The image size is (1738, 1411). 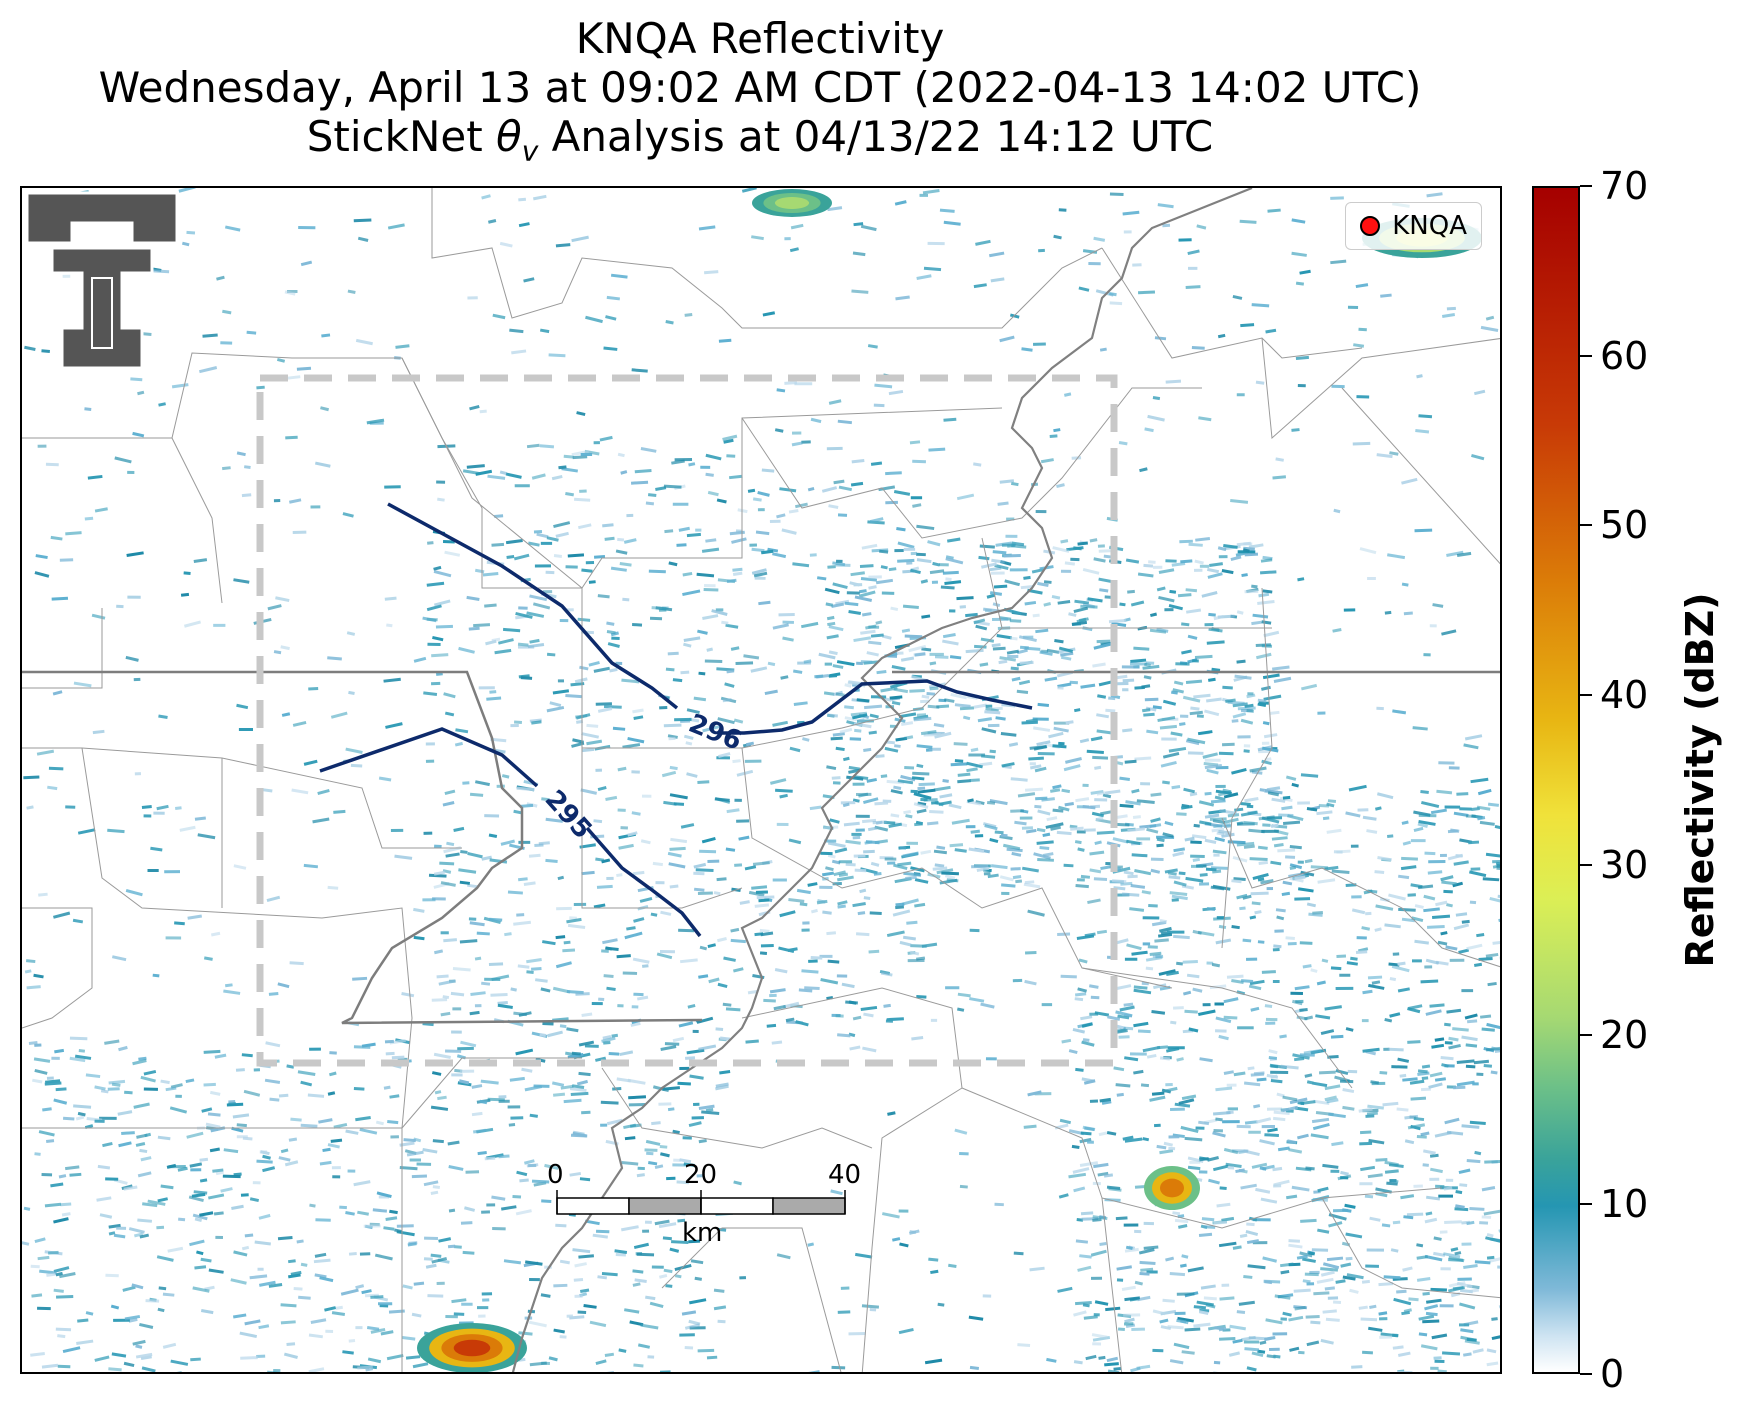 I want to click on colorbar-title: Reflectivity (dBZ), so click(x=1700, y=780).